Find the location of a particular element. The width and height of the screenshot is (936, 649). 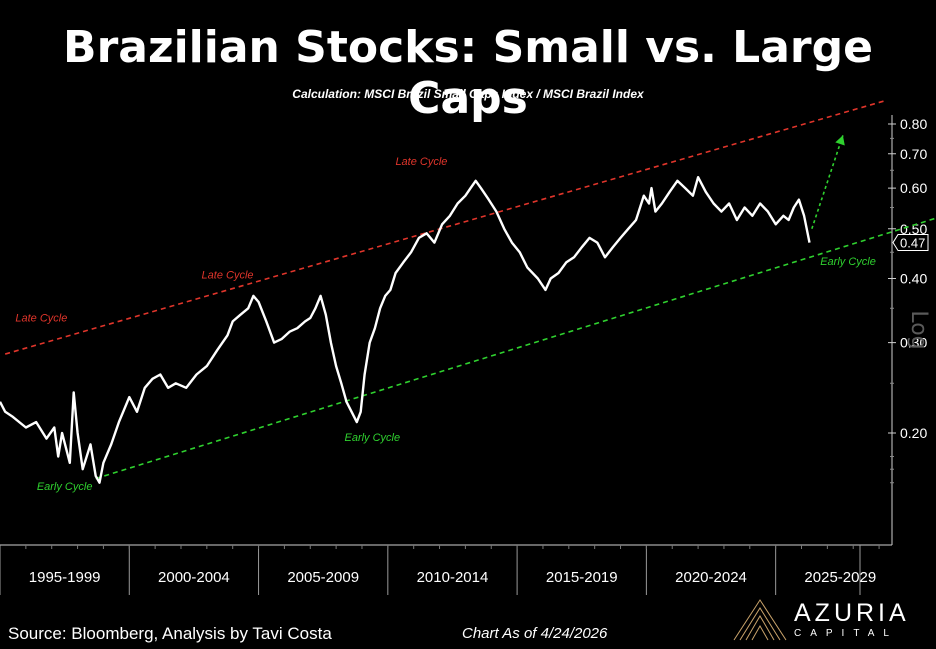

x-category-label: 2015-2019 is located at coordinates (582, 577).